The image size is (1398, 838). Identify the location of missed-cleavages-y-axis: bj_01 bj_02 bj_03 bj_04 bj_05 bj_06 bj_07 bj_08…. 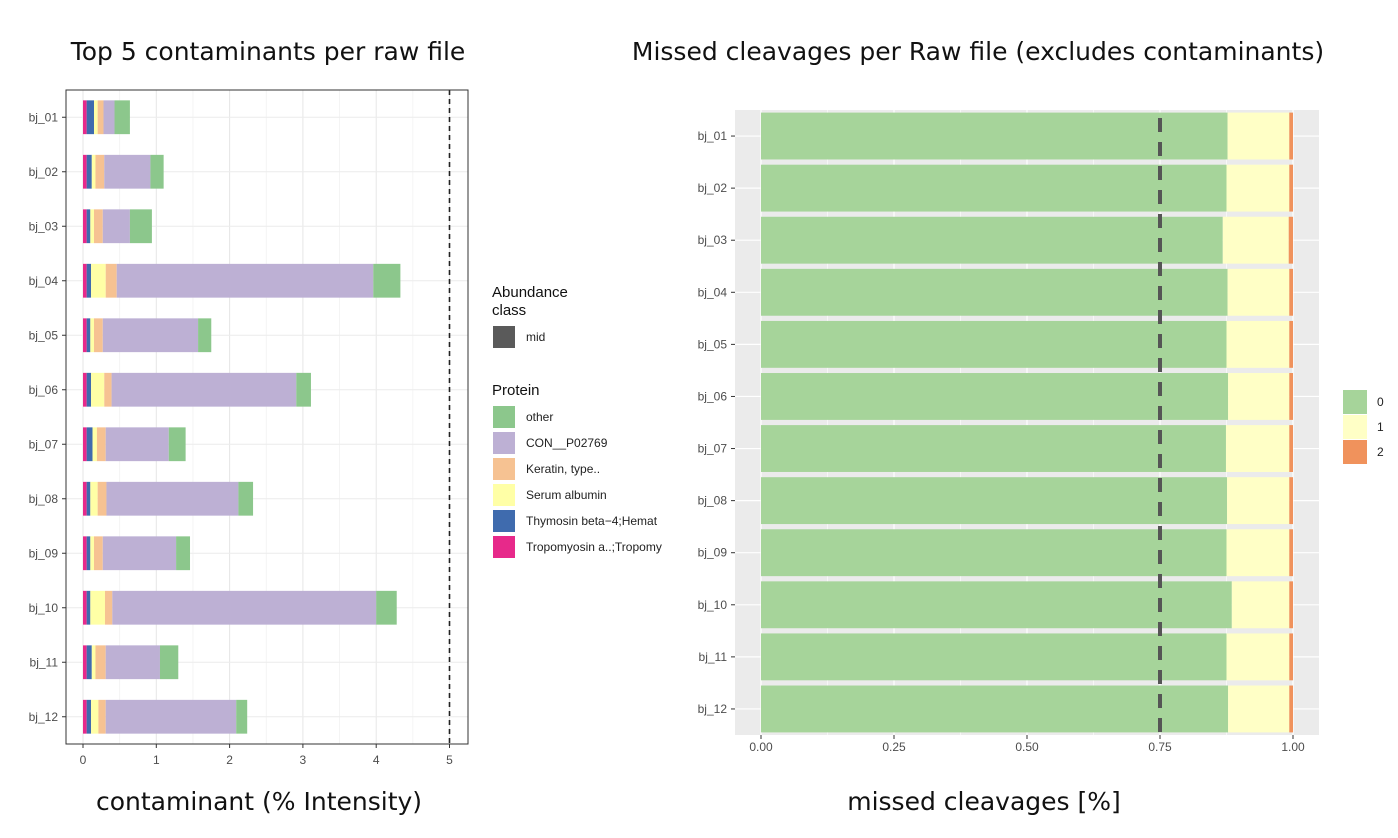
(716, 422).